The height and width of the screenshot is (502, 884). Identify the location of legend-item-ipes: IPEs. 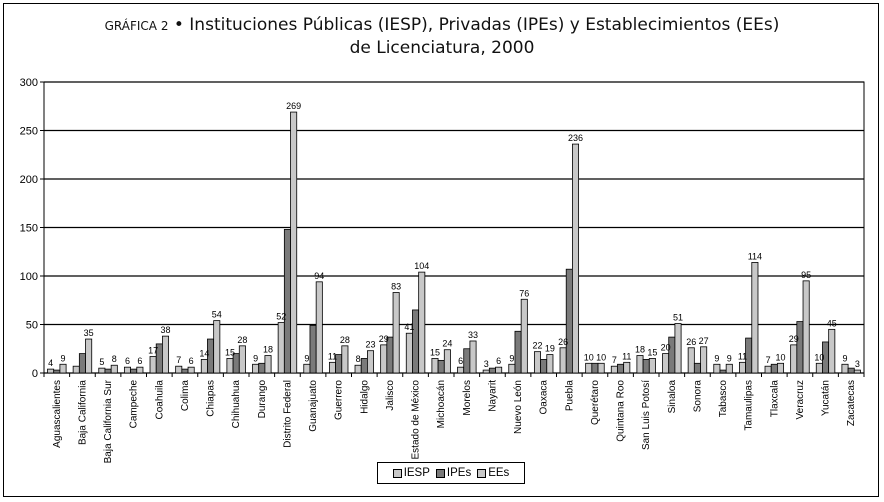
(453, 473).